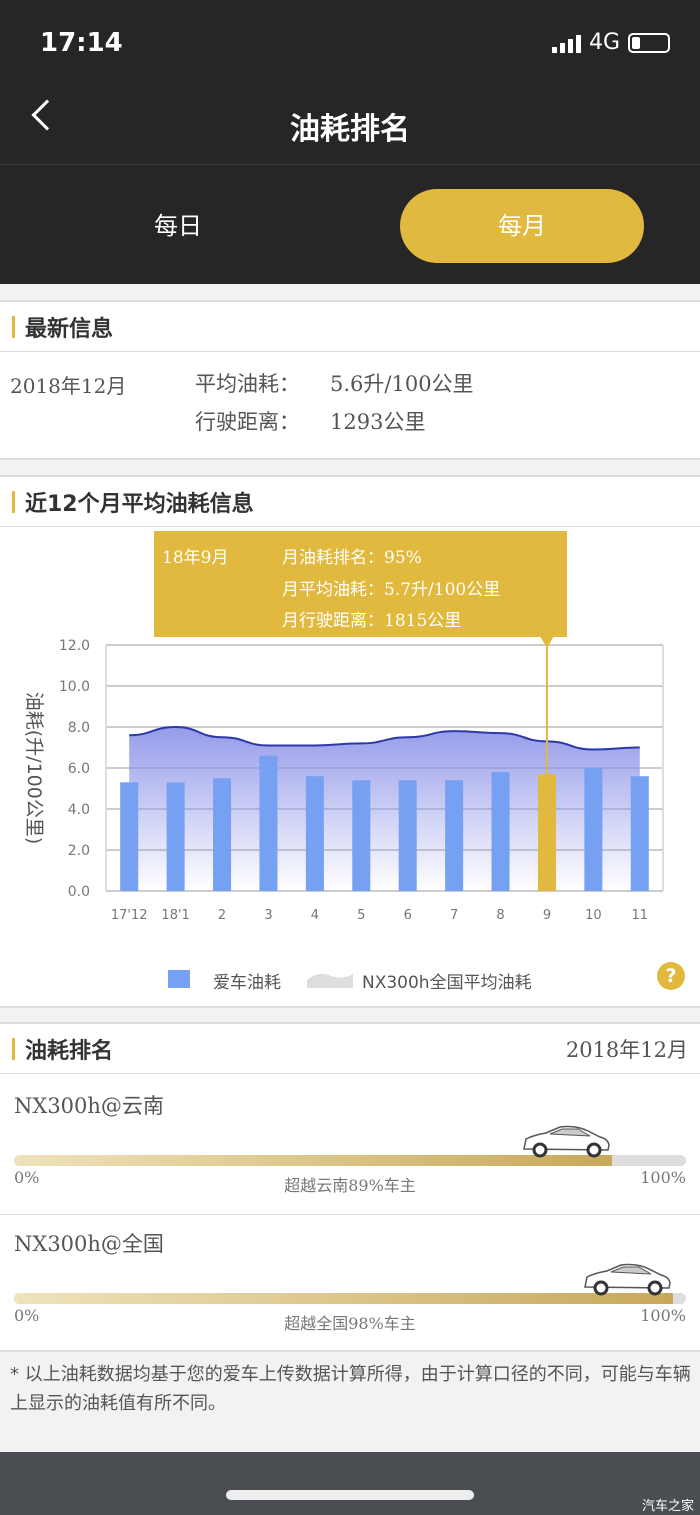 The image size is (700, 1515). Describe the element at coordinates (384, 809) in the screenshot. I see `average-area` at that location.